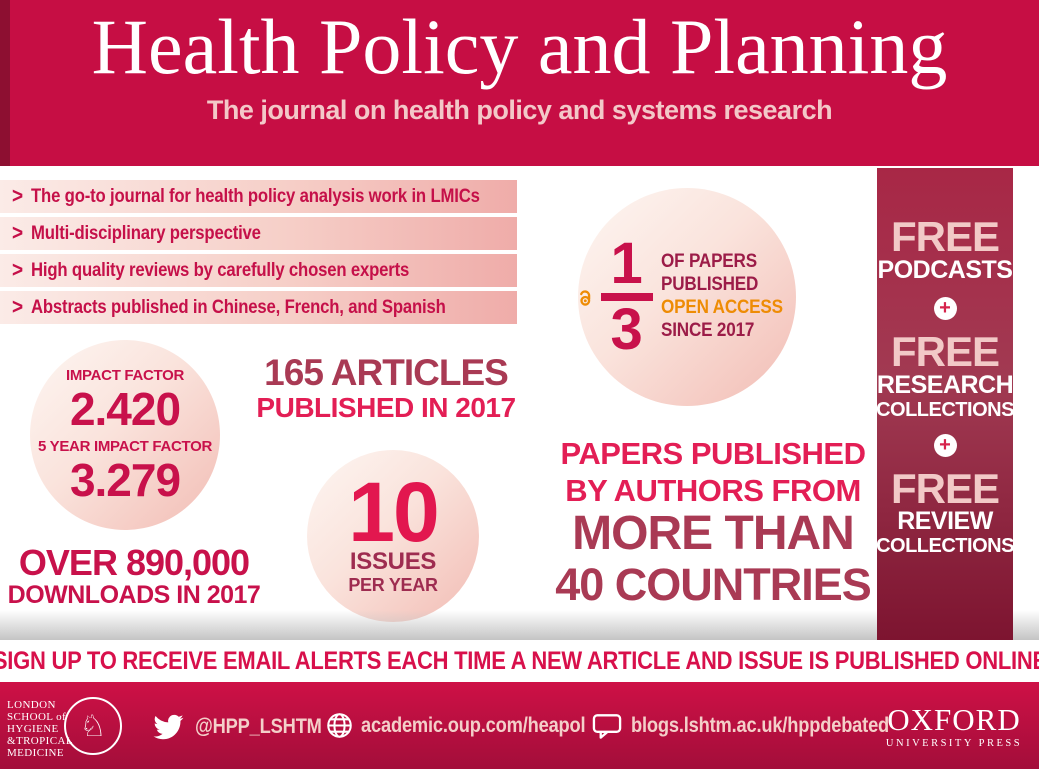 Image resolution: width=1039 pixels, height=769 pixels. What do you see at coordinates (954, 719) in the screenshot?
I see `oxford-logo-text: OXFORD` at bounding box center [954, 719].